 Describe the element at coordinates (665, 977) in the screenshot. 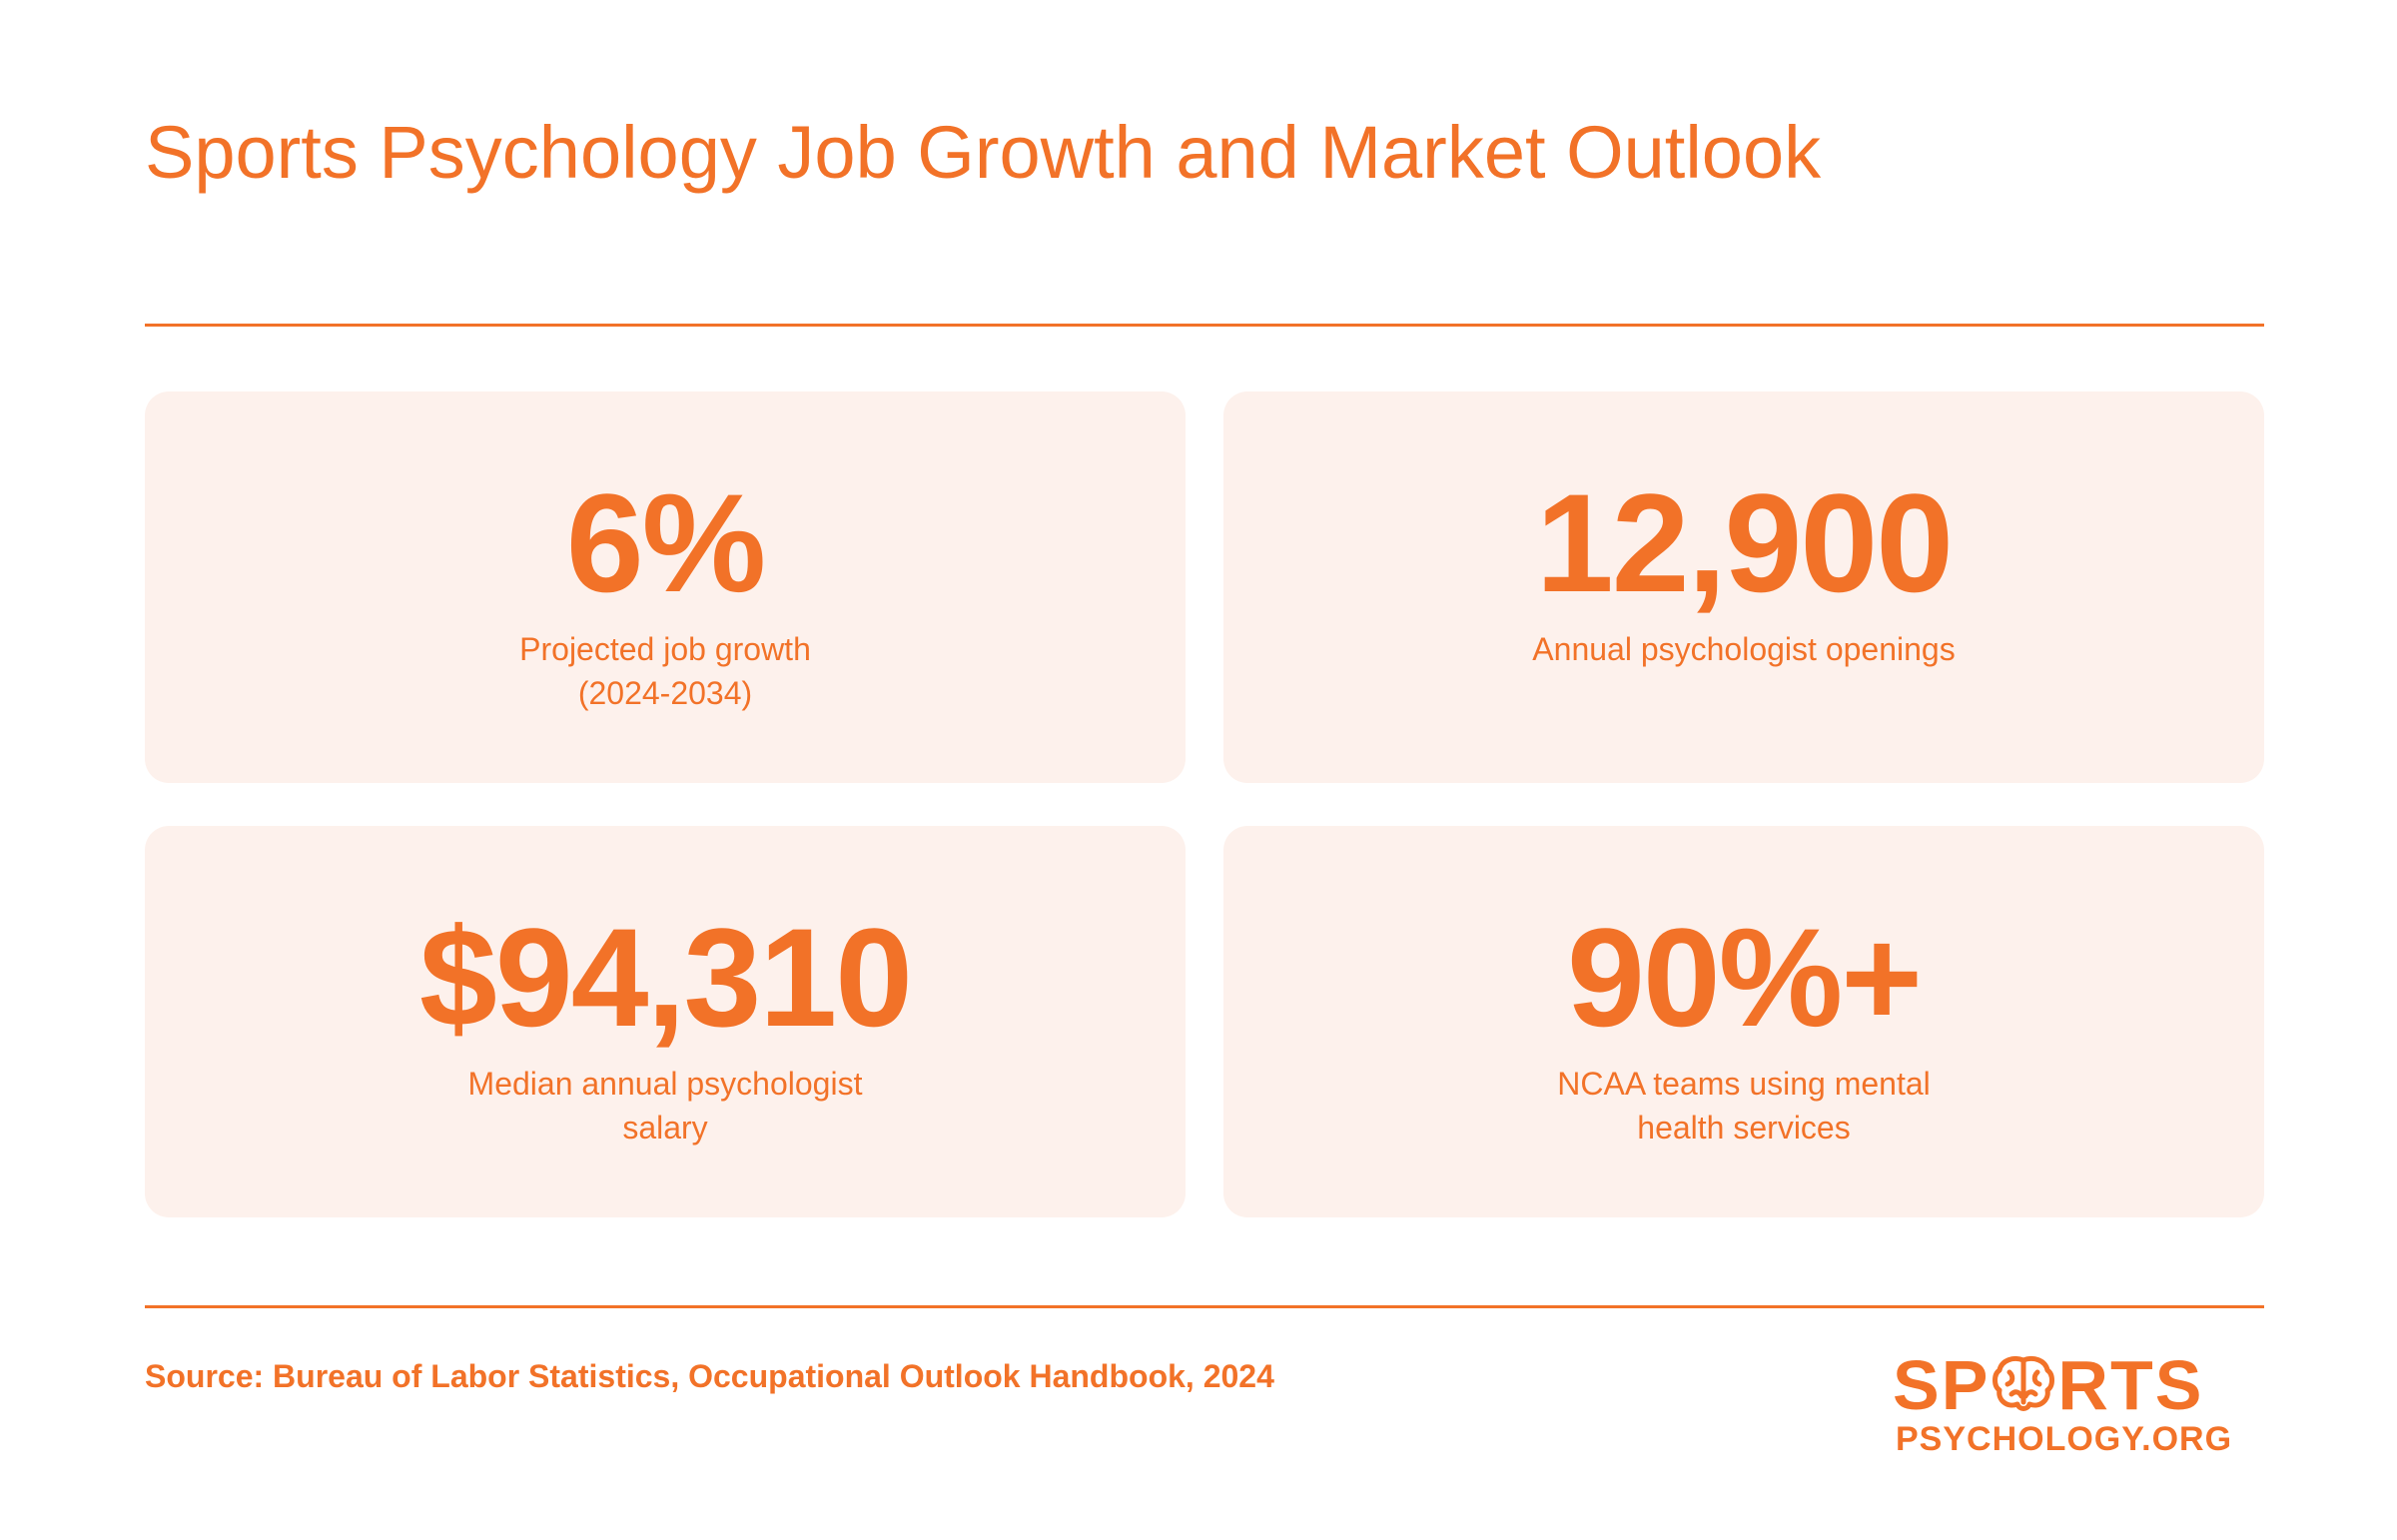

I see `stat-value: $94,310` at that location.